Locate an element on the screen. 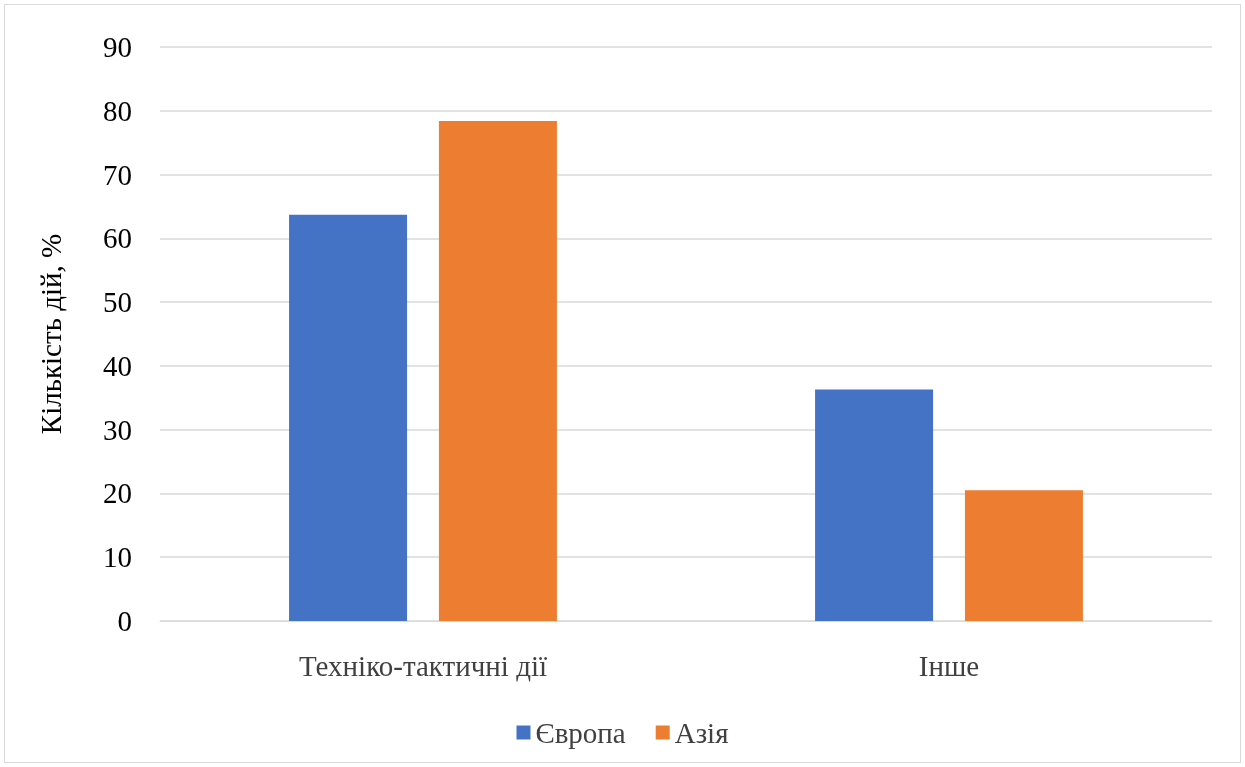 This screenshot has width=1245, height=767. y-axis-title: Кількість дій, % is located at coordinates (50, 334).